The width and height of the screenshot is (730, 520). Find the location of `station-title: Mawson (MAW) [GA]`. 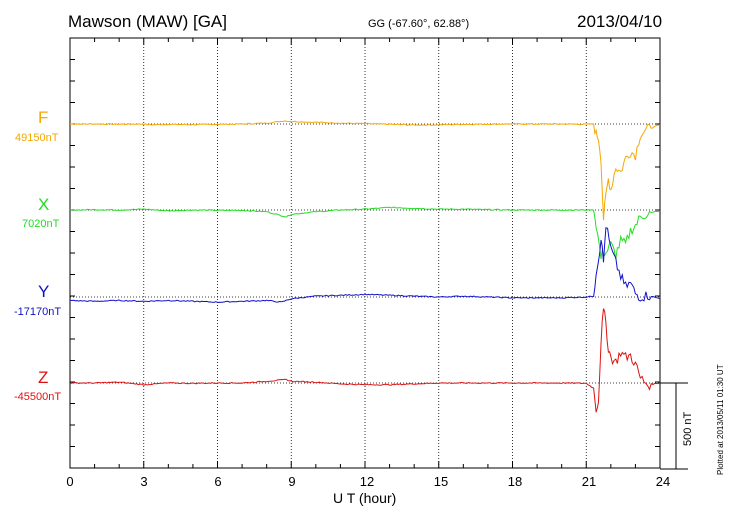

station-title: Mawson (MAW) [GA] is located at coordinates (147, 21).